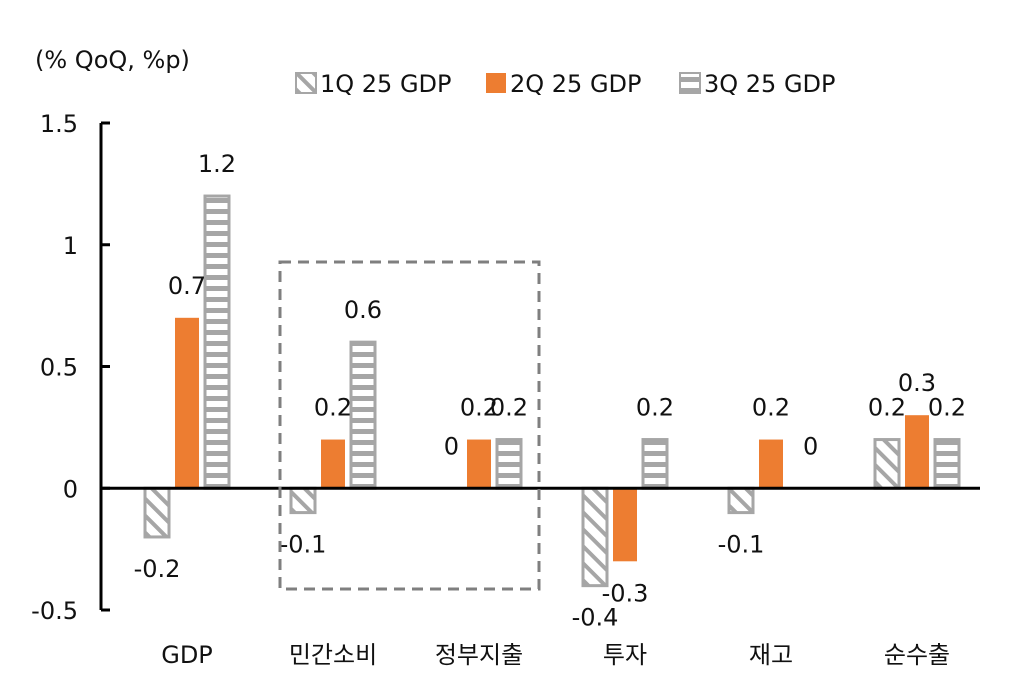 This screenshot has height=686, width=1020. I want to click on category-label-4: 재고, so click(771, 655).